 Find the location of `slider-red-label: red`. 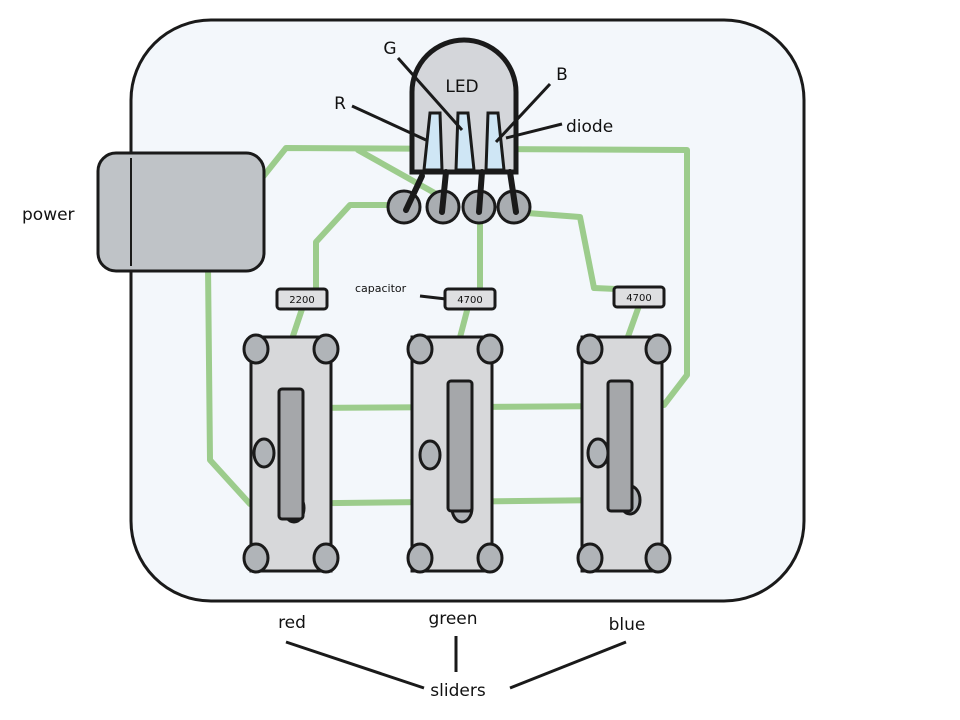

slider-red-label: red is located at coordinates (292, 623).